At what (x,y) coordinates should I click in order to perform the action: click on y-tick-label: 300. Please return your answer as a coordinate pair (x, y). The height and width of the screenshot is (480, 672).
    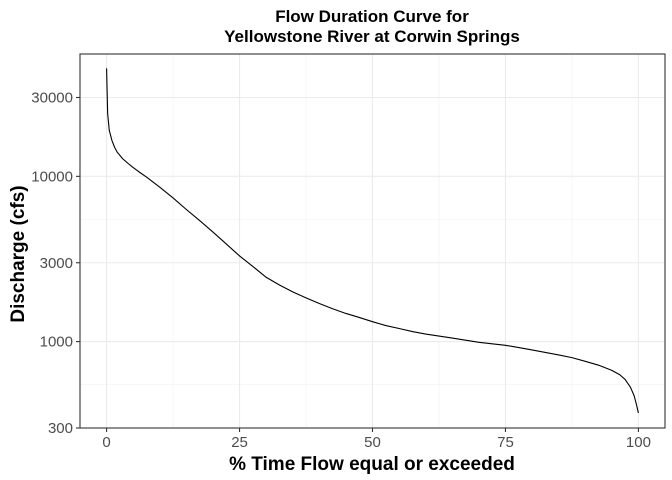
    Looking at the image, I should click on (60, 428).